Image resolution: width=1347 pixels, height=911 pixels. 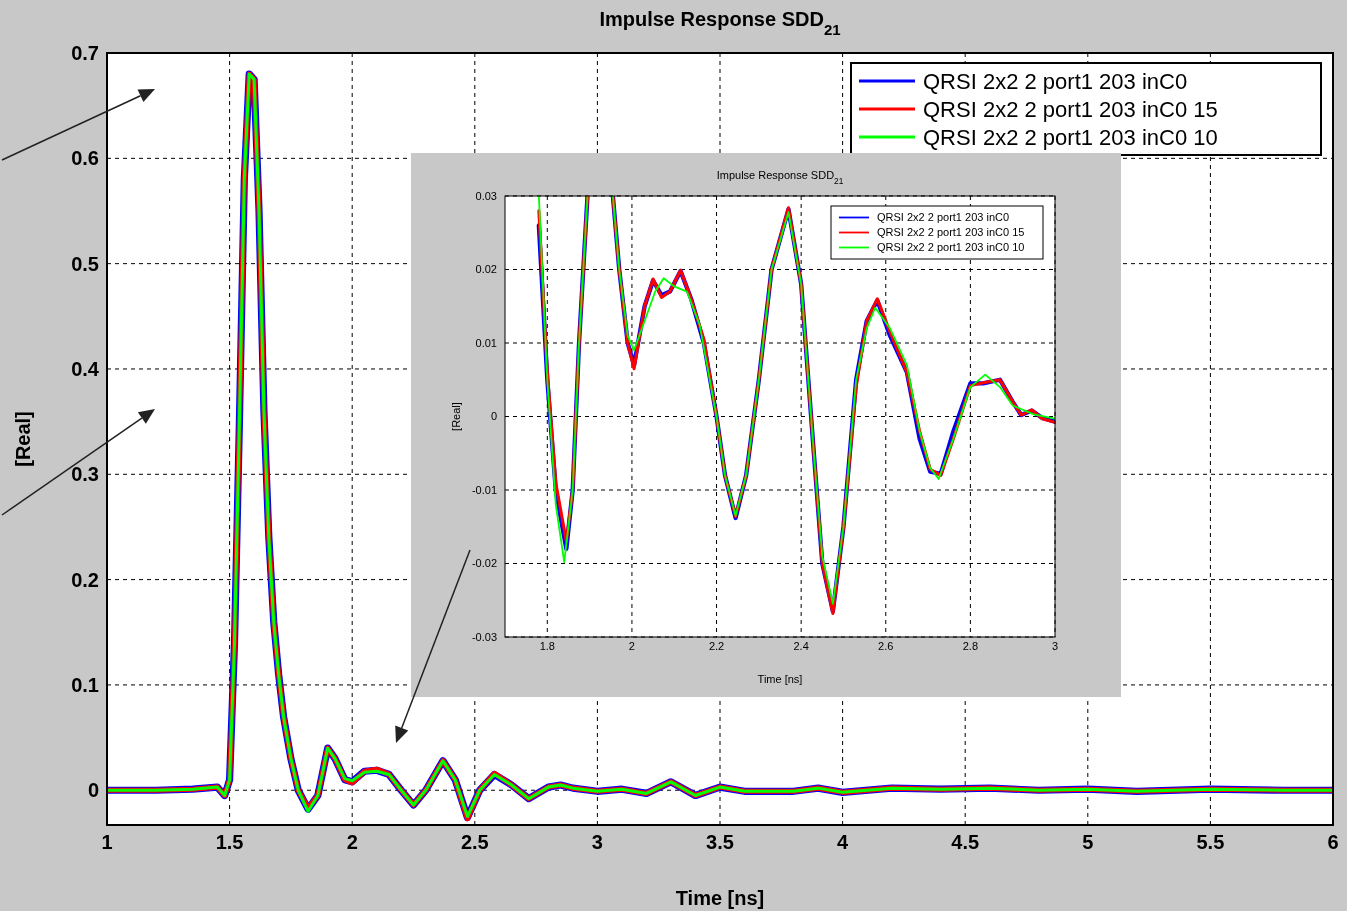 What do you see at coordinates (965, 842) in the screenshot?
I see `x-tick-label: 4.5` at bounding box center [965, 842].